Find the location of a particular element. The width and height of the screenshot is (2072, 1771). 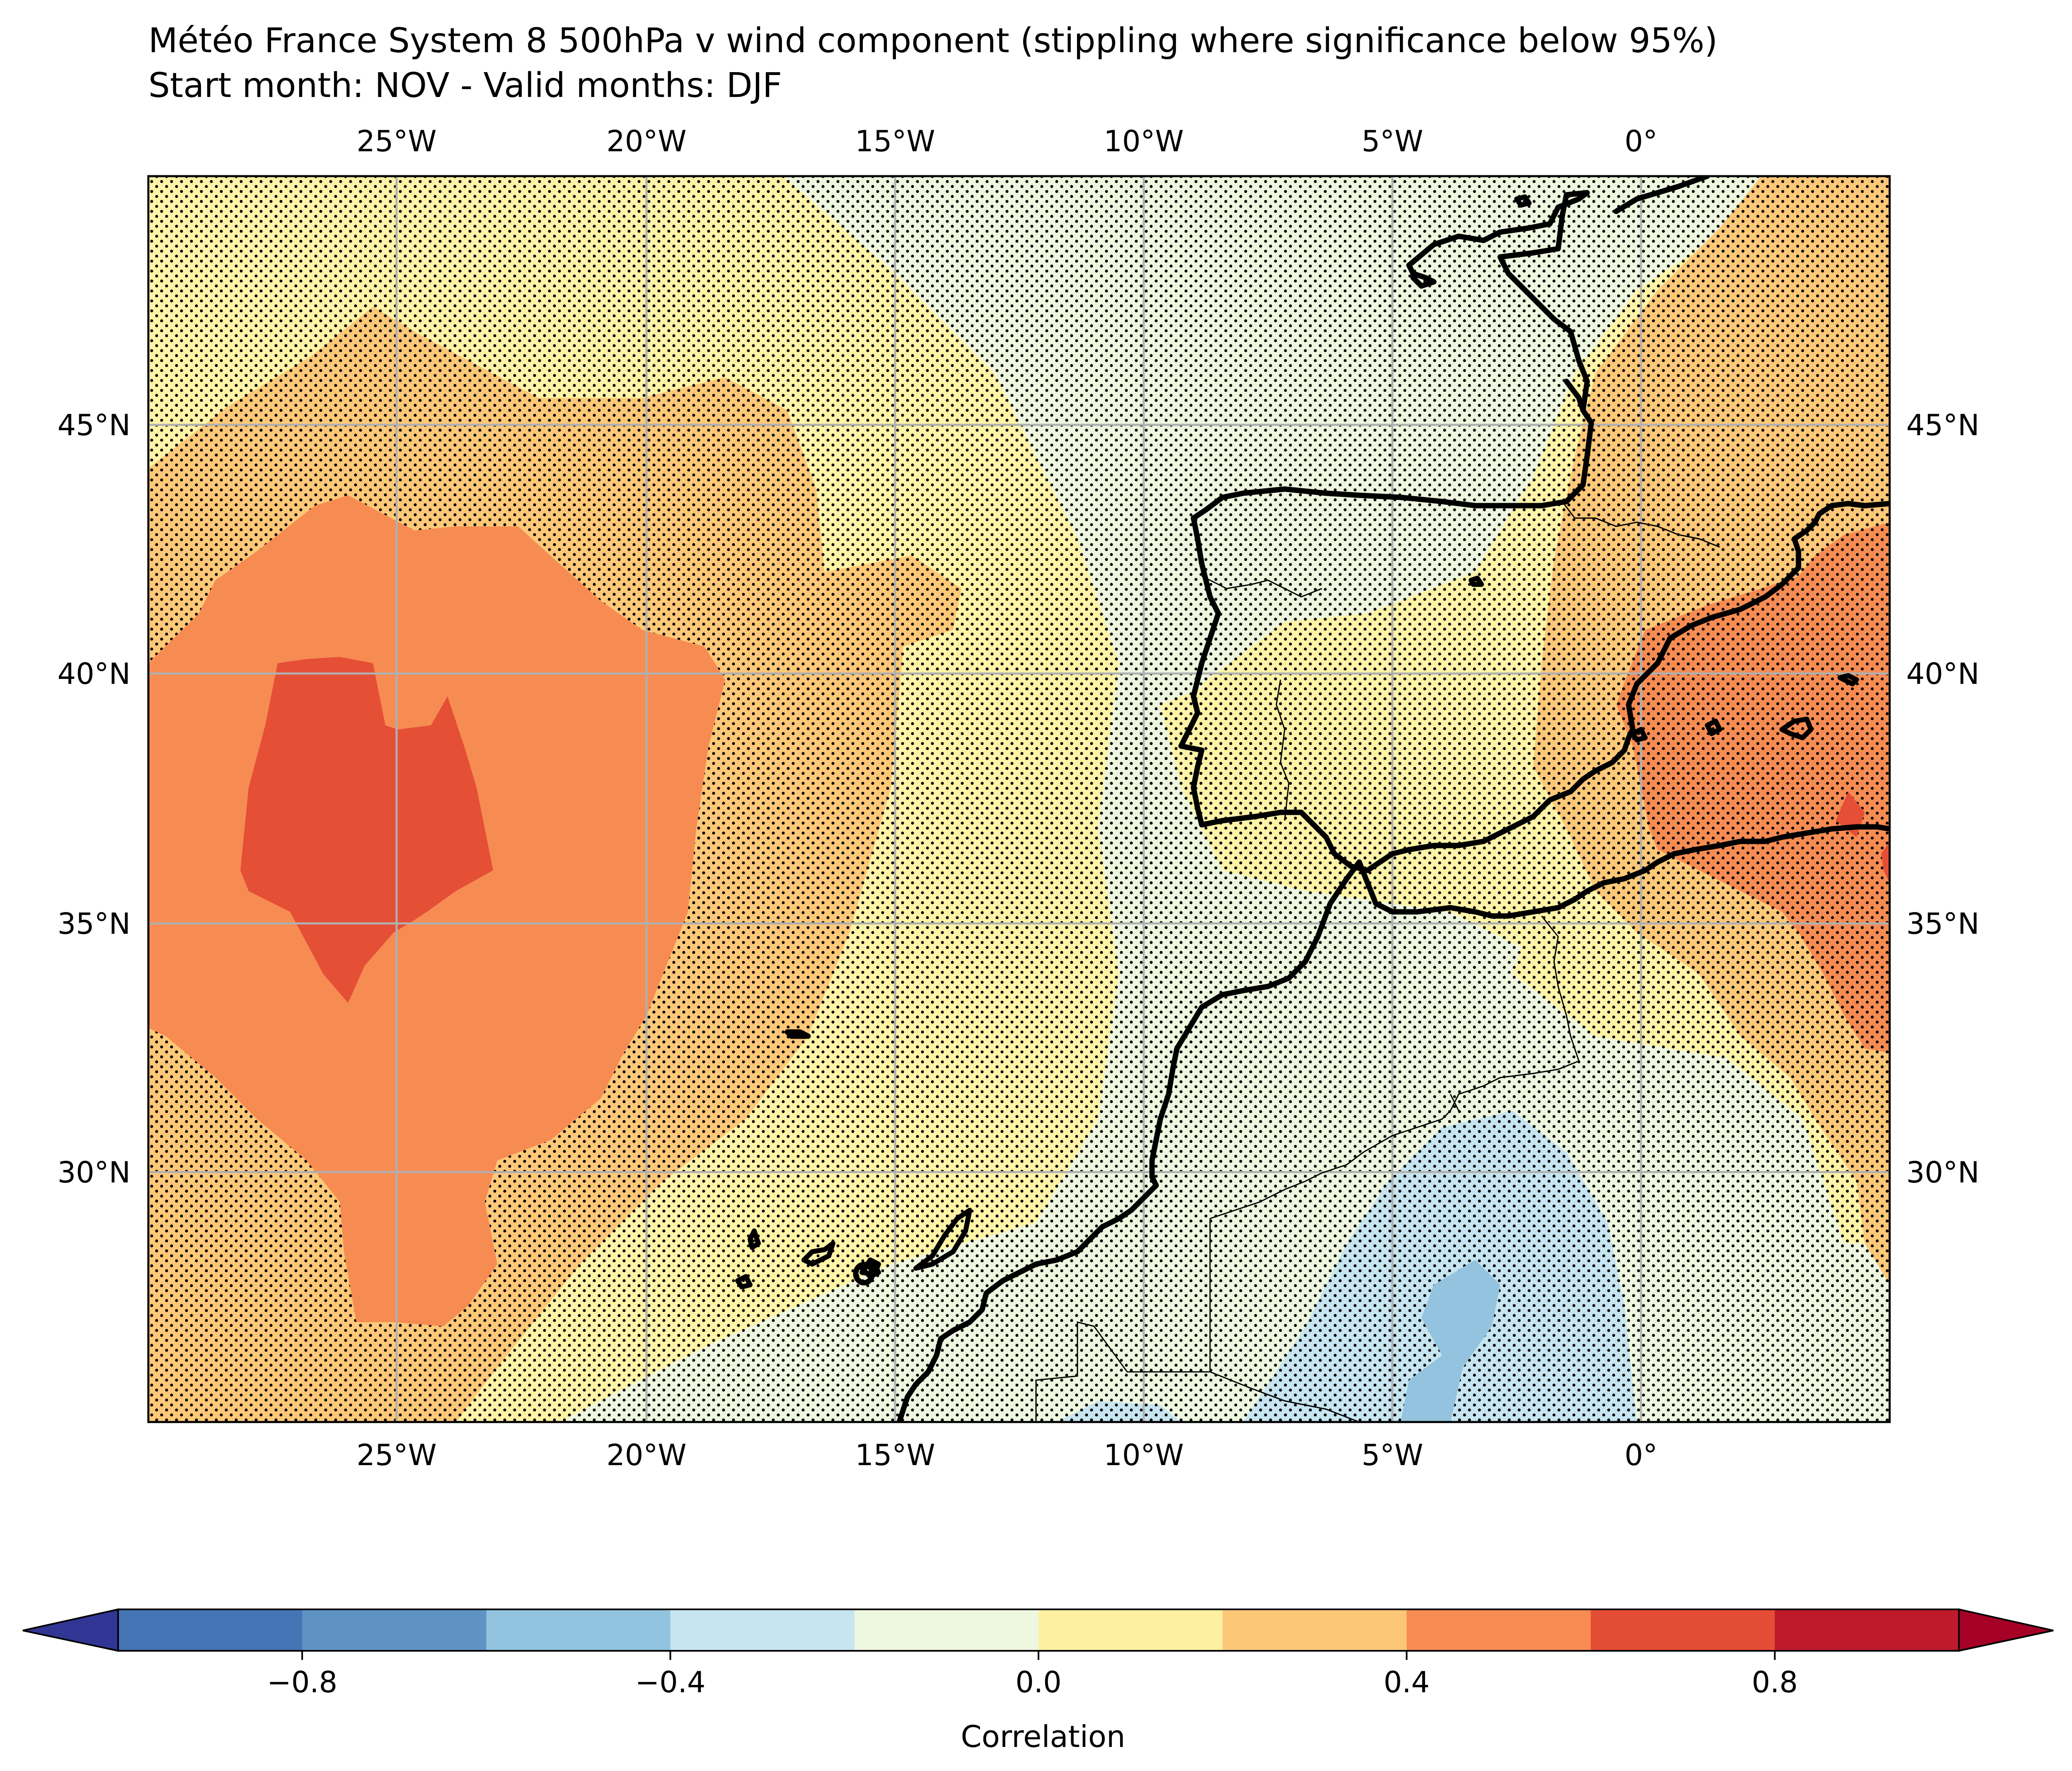

colorbar-tick-label: 0.4 is located at coordinates (1407, 1682).